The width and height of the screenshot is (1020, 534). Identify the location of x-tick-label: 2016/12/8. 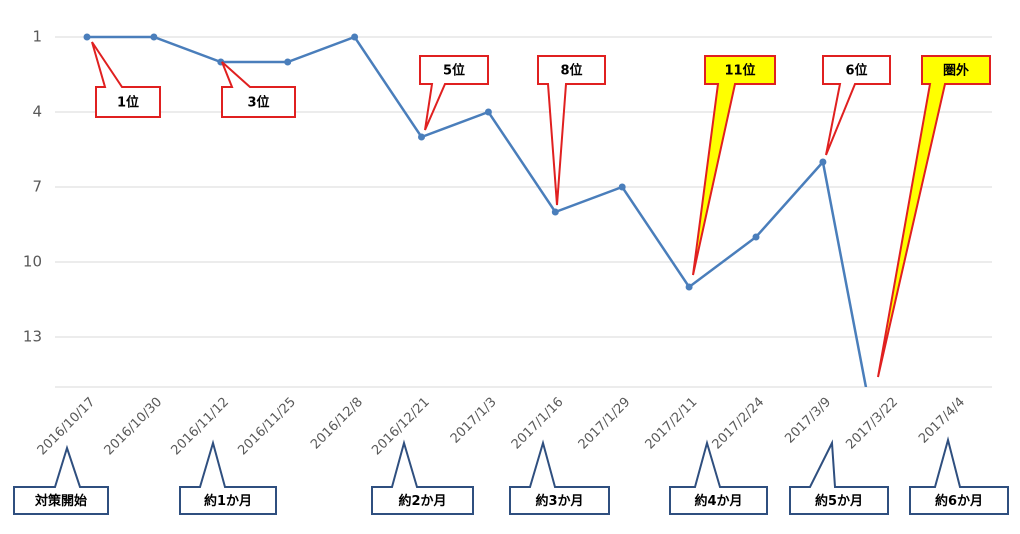
(337, 424).